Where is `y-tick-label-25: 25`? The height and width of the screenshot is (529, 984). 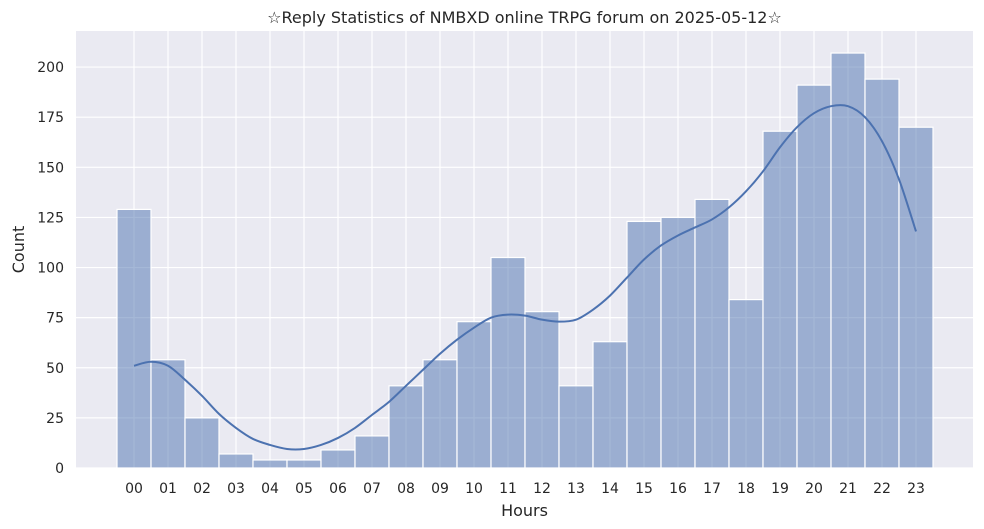
y-tick-label-25: 25 is located at coordinates (55, 419).